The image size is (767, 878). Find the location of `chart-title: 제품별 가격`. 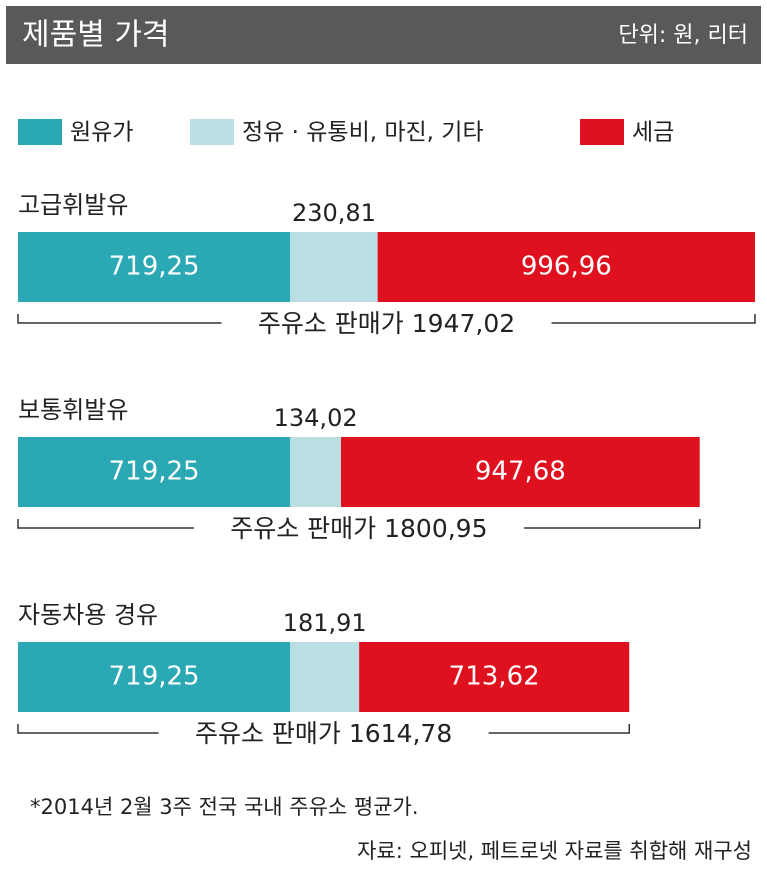

chart-title: 제품별 가격 is located at coordinates (96, 35).